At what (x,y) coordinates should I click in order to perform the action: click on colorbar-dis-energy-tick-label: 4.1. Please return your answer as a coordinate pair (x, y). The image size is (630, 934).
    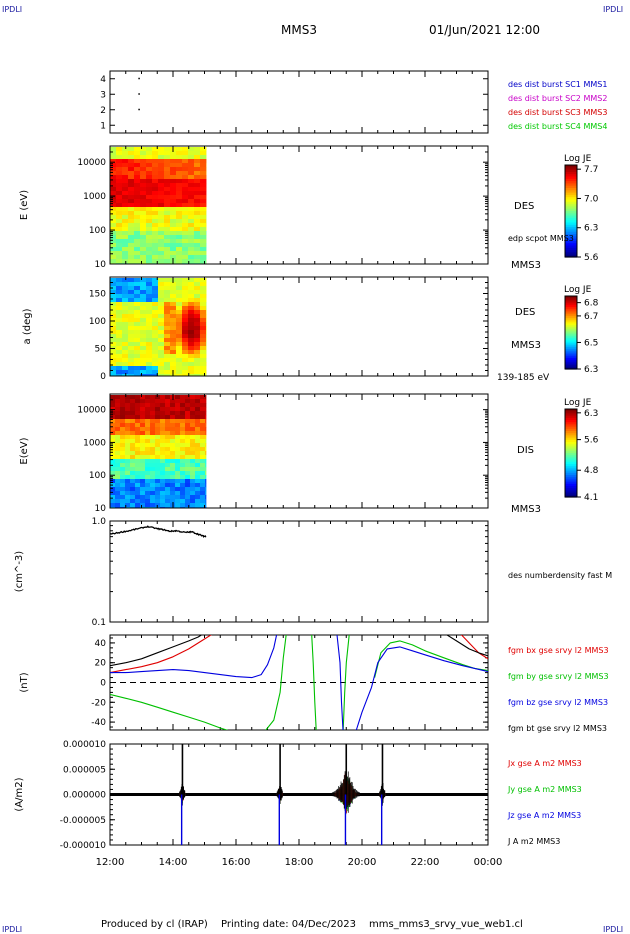
    Looking at the image, I should click on (591, 498).